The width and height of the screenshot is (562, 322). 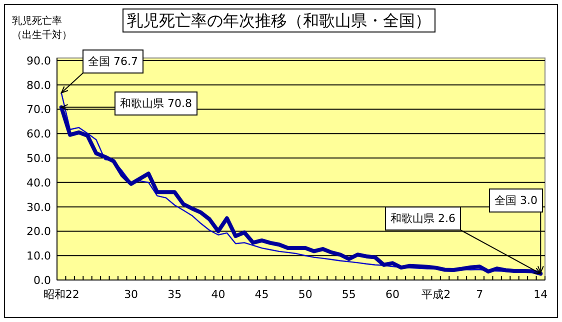 I want to click on y-tick-label: 70.0, so click(x=38, y=109).